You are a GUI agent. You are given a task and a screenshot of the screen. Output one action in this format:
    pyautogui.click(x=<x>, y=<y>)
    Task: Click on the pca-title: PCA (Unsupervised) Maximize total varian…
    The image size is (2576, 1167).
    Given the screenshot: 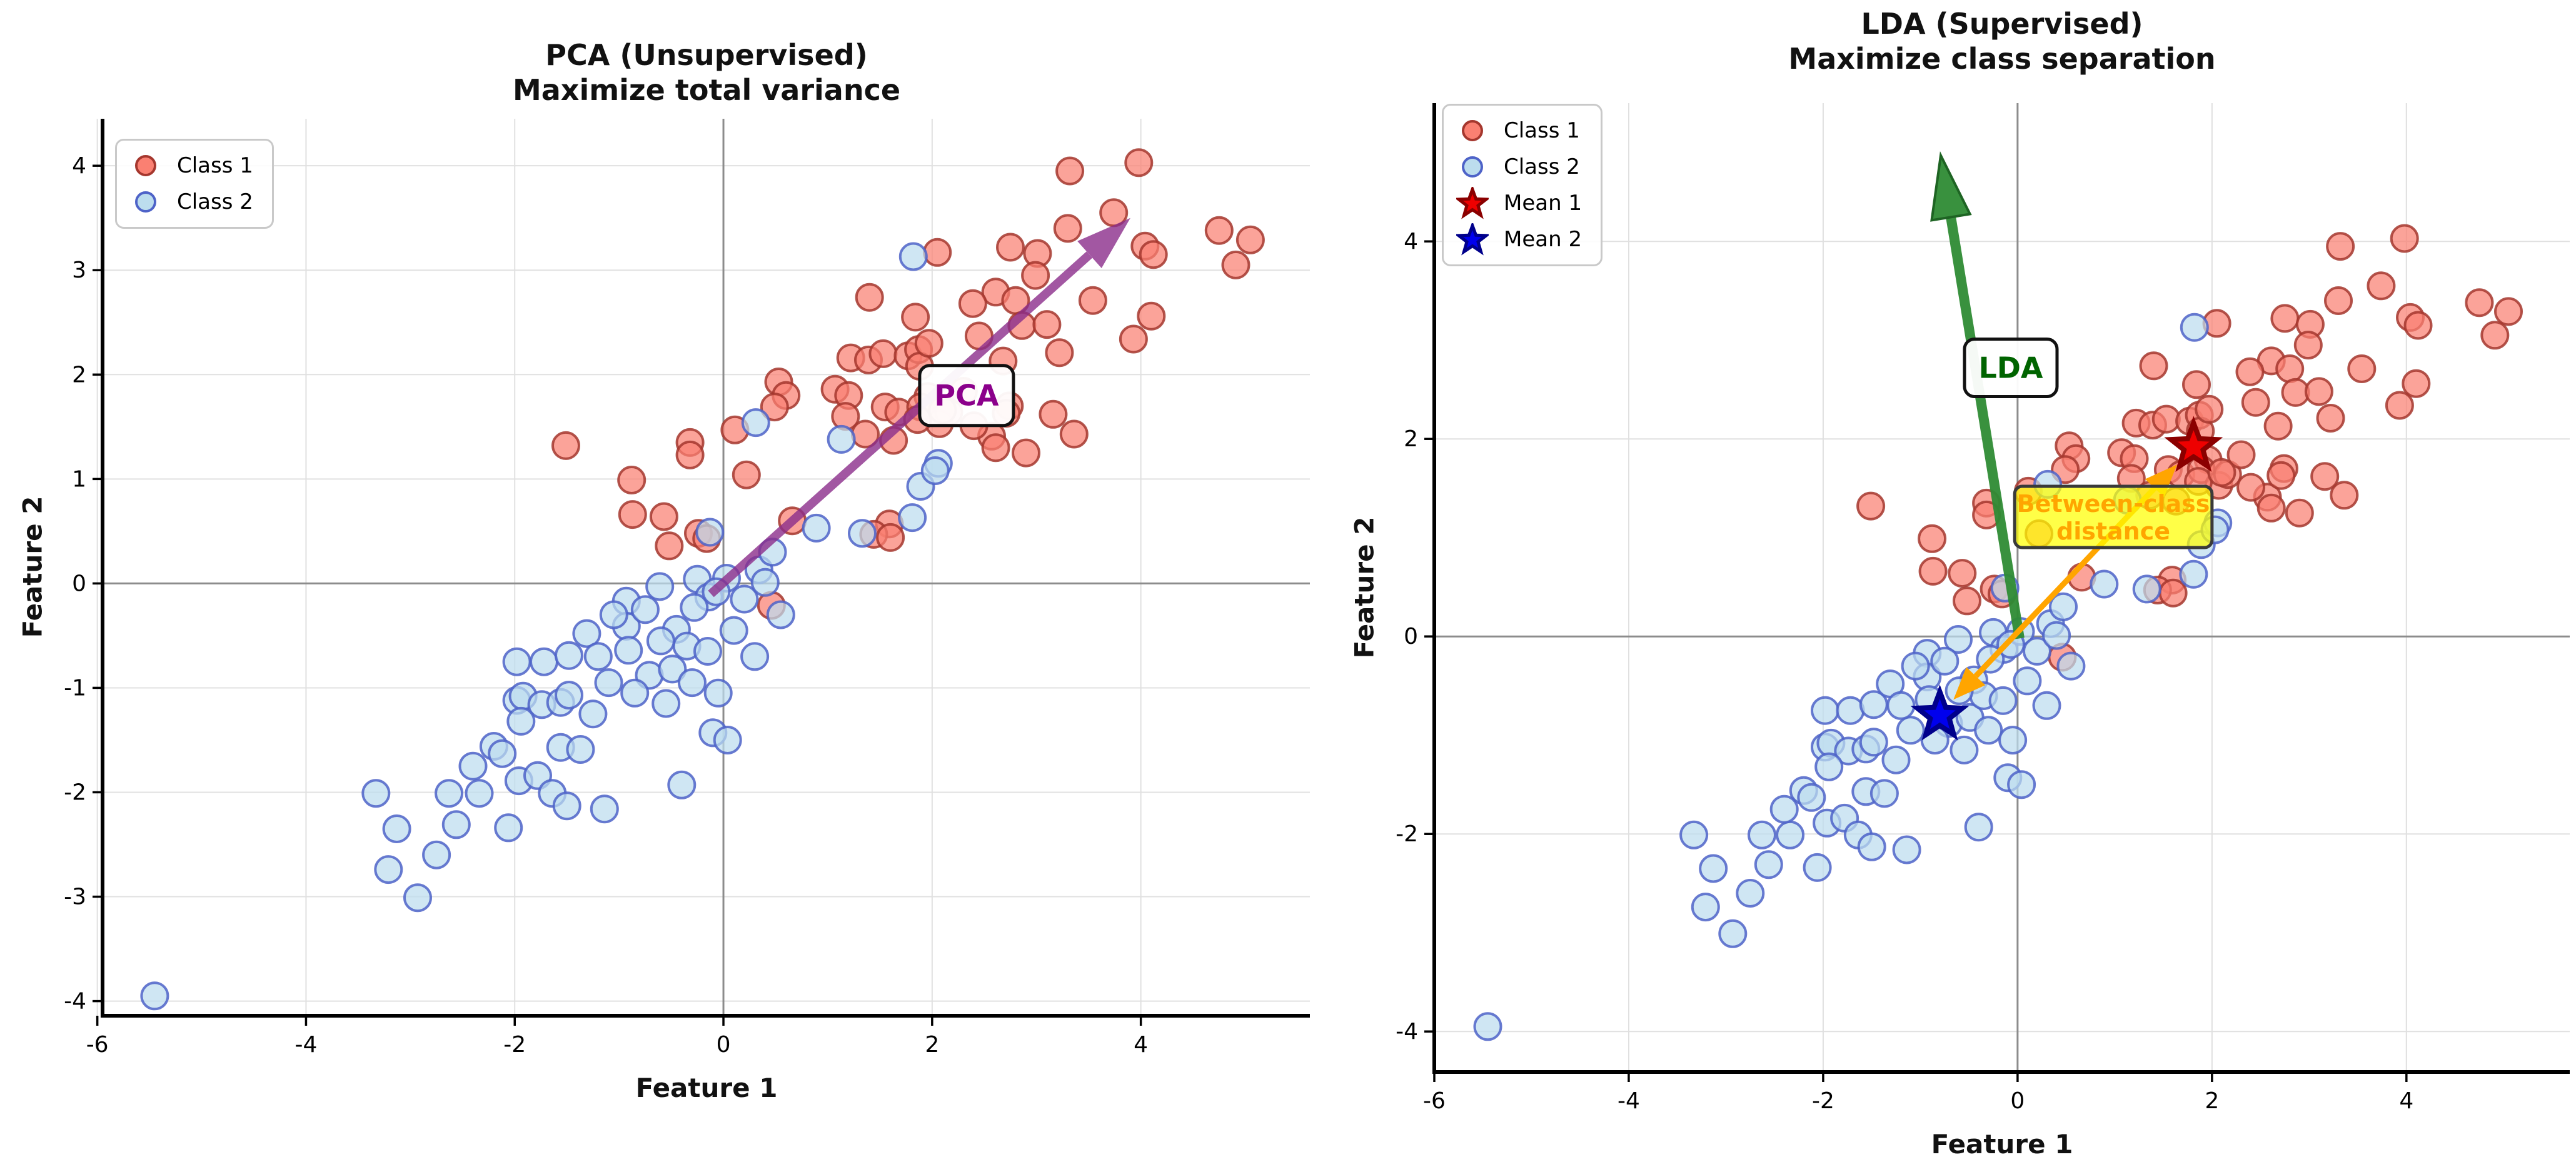 What is the action you would take?
    pyautogui.click(x=706, y=73)
    